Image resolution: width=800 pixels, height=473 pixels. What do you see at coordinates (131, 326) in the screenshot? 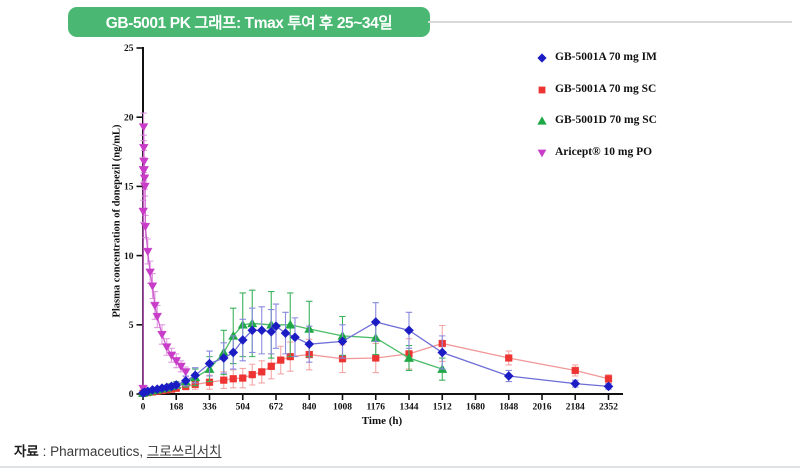
I see `svg-text: 5` at bounding box center [131, 326].